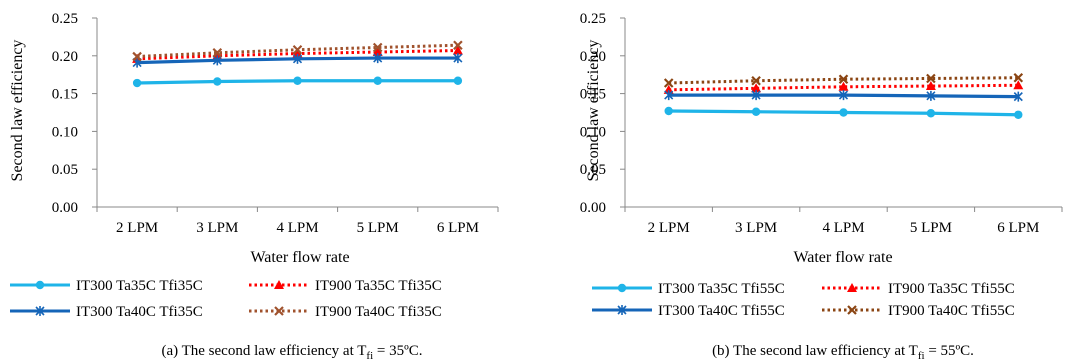 The height and width of the screenshot is (364, 1071). I want to click on x-tick-label-b: 5 LPM, so click(931, 228).